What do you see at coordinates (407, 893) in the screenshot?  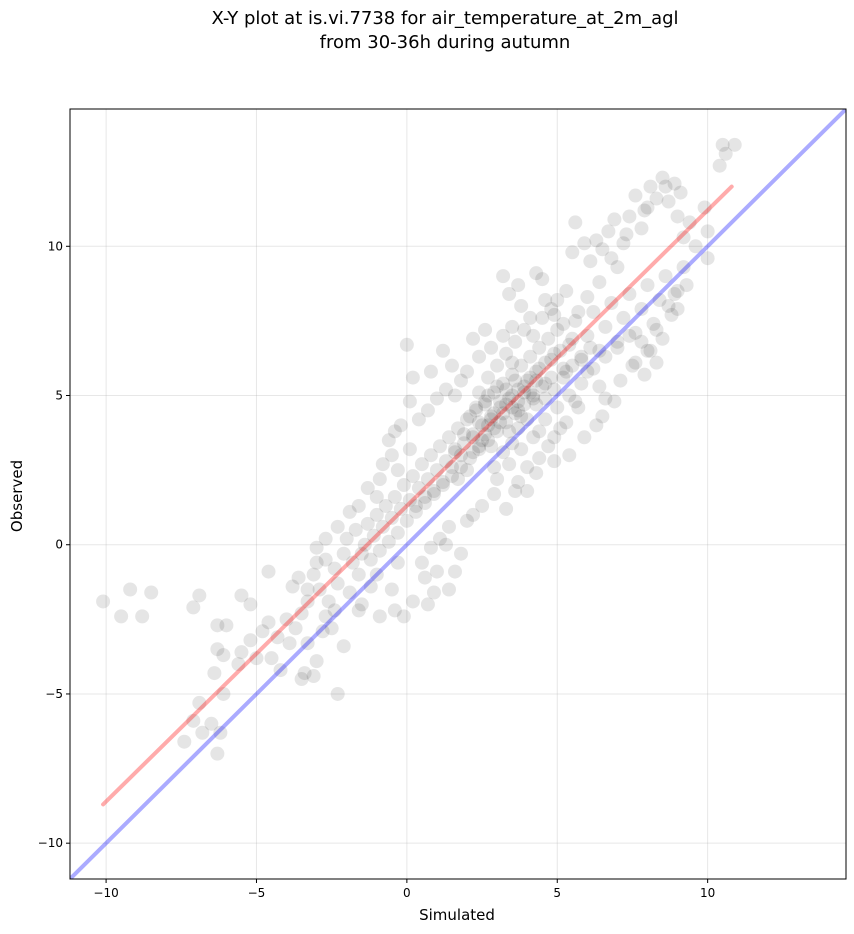 I see `x-tick-label: 0` at bounding box center [407, 893].